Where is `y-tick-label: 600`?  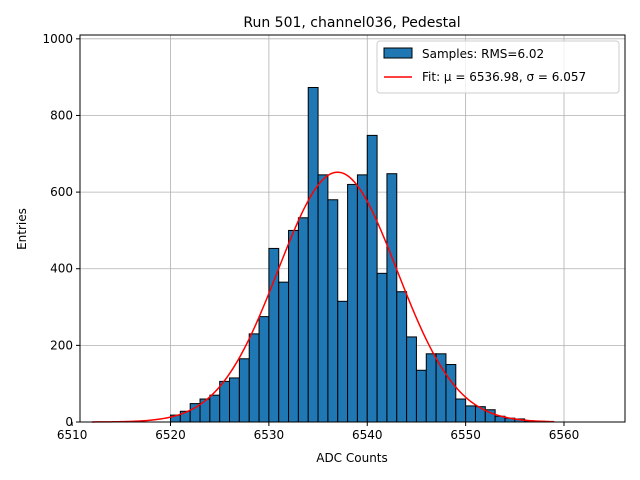 y-tick-label: 600 is located at coordinates (61, 192).